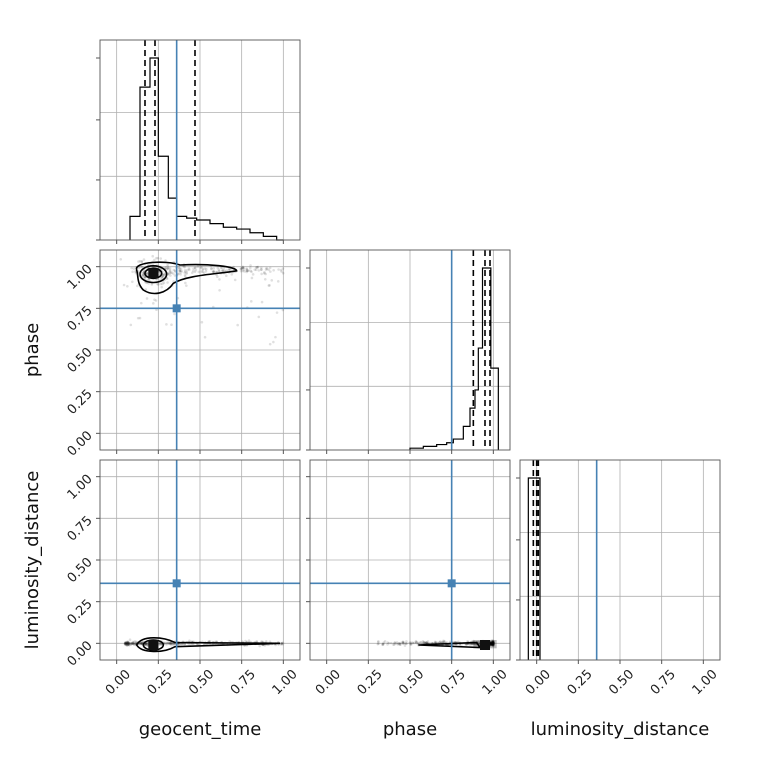 The width and height of the screenshot is (760, 760). Describe the element at coordinates (620, 729) in the screenshot. I see `x-axis-label: luminosity_distance` at that location.